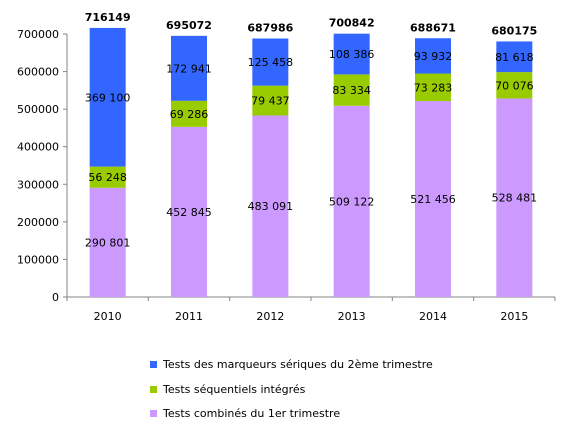 This screenshot has height=433, width=578. What do you see at coordinates (38, 184) in the screenshot?
I see `y-tick-label: 300000` at bounding box center [38, 184].